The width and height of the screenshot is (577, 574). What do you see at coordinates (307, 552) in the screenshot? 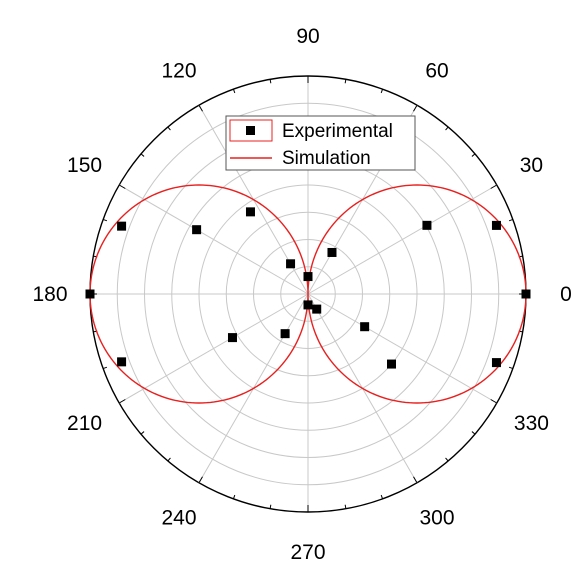
I see `angle-tick-label: 270` at bounding box center [307, 552].